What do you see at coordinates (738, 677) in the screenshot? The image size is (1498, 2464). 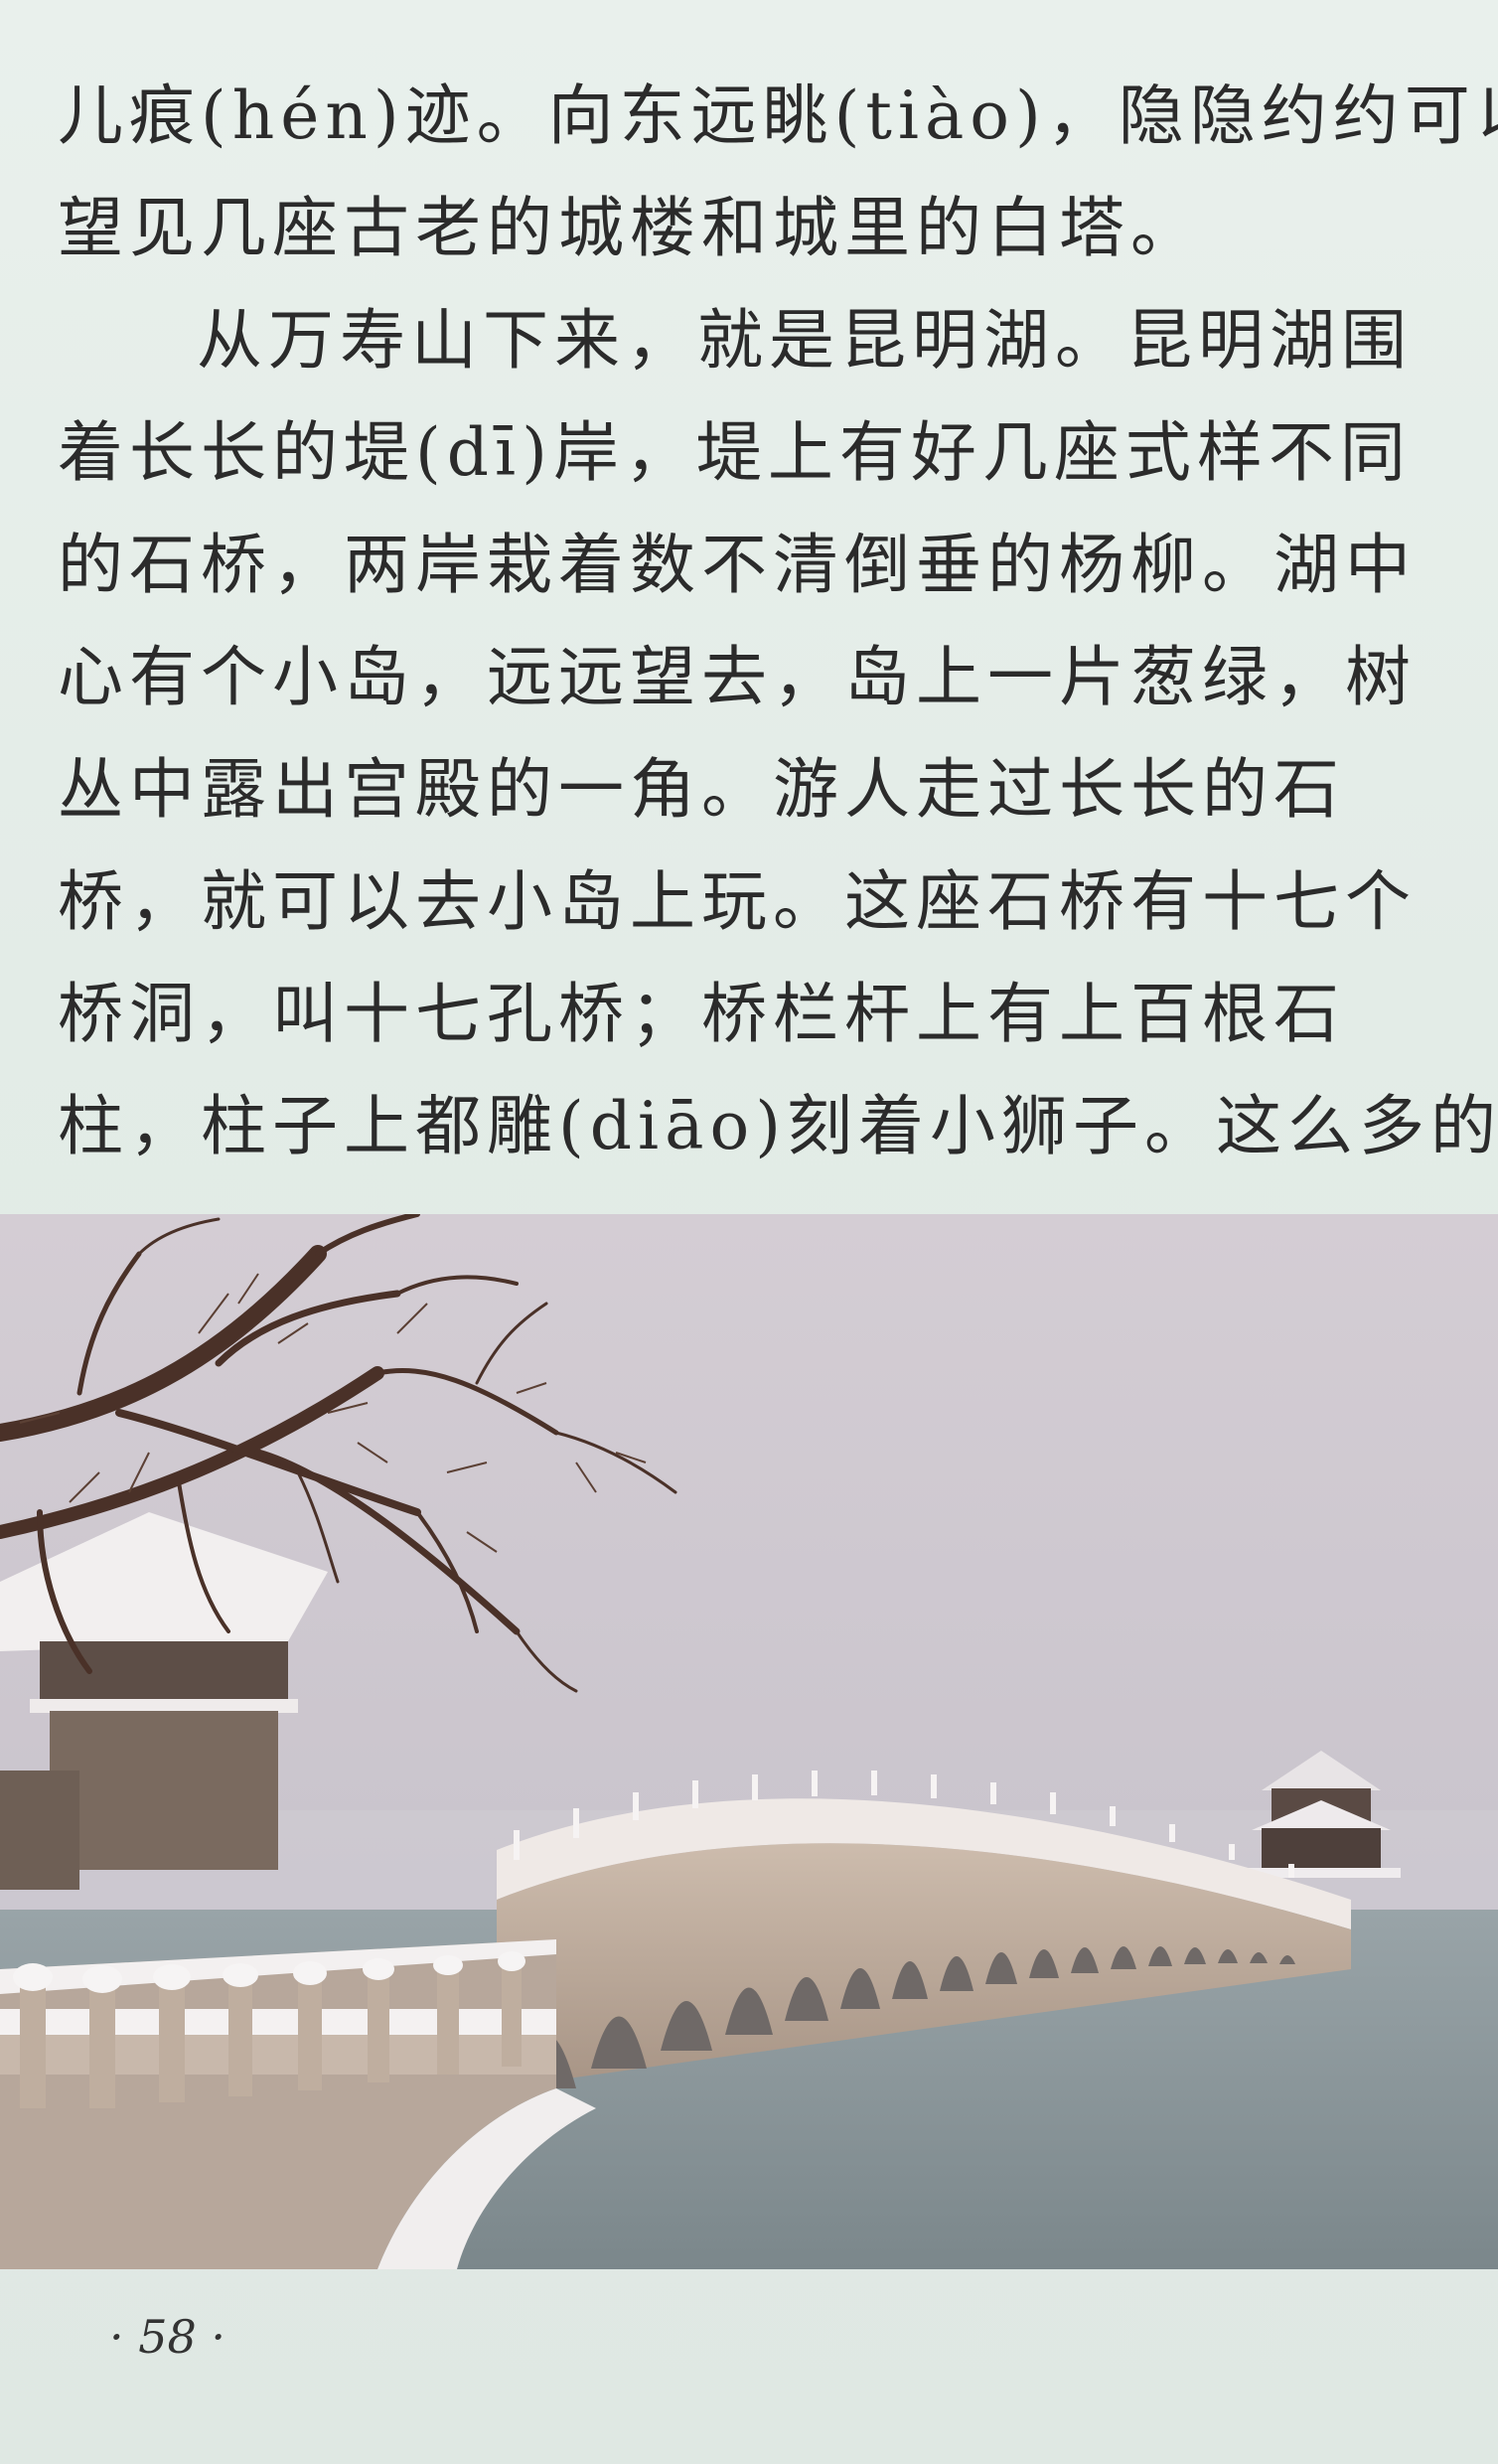 I see `text-line: 心有个小岛，远远望去，岛上一片葱绿，树` at bounding box center [738, 677].